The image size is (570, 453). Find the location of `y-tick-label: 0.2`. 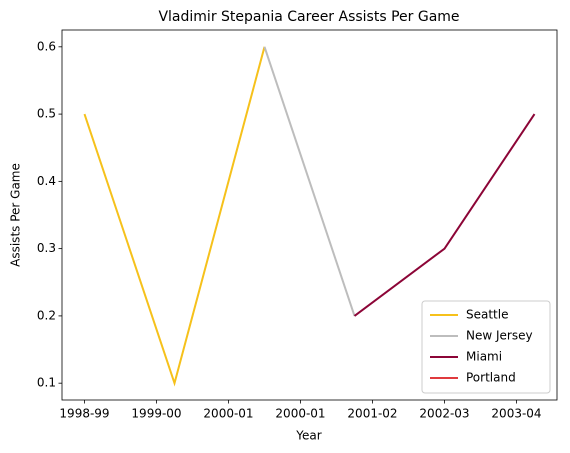

y-tick-label: 0.2 is located at coordinates (46, 315).